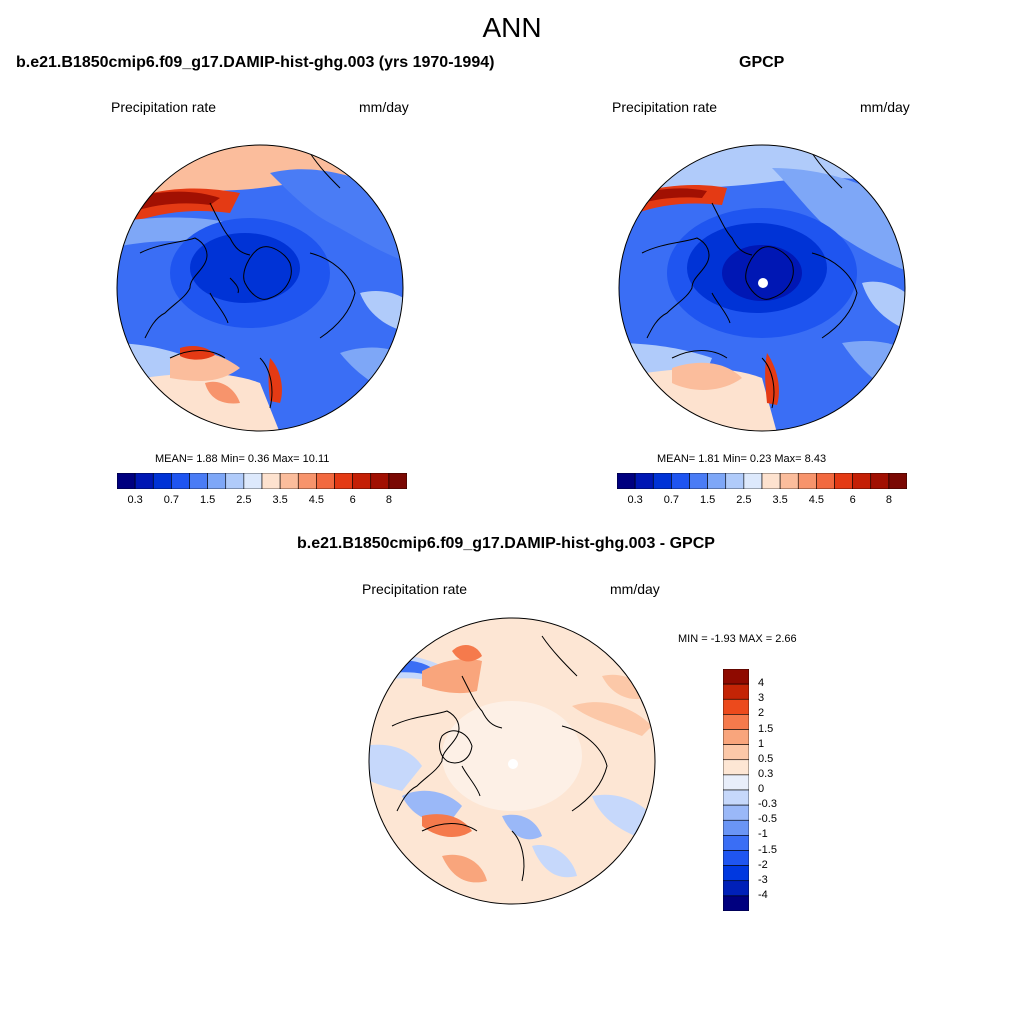 Image resolution: width=1024 pixels, height=1024 pixels. What do you see at coordinates (164, 107) in the screenshot?
I see `panel-1-left-label: Precipitation rate` at bounding box center [164, 107].